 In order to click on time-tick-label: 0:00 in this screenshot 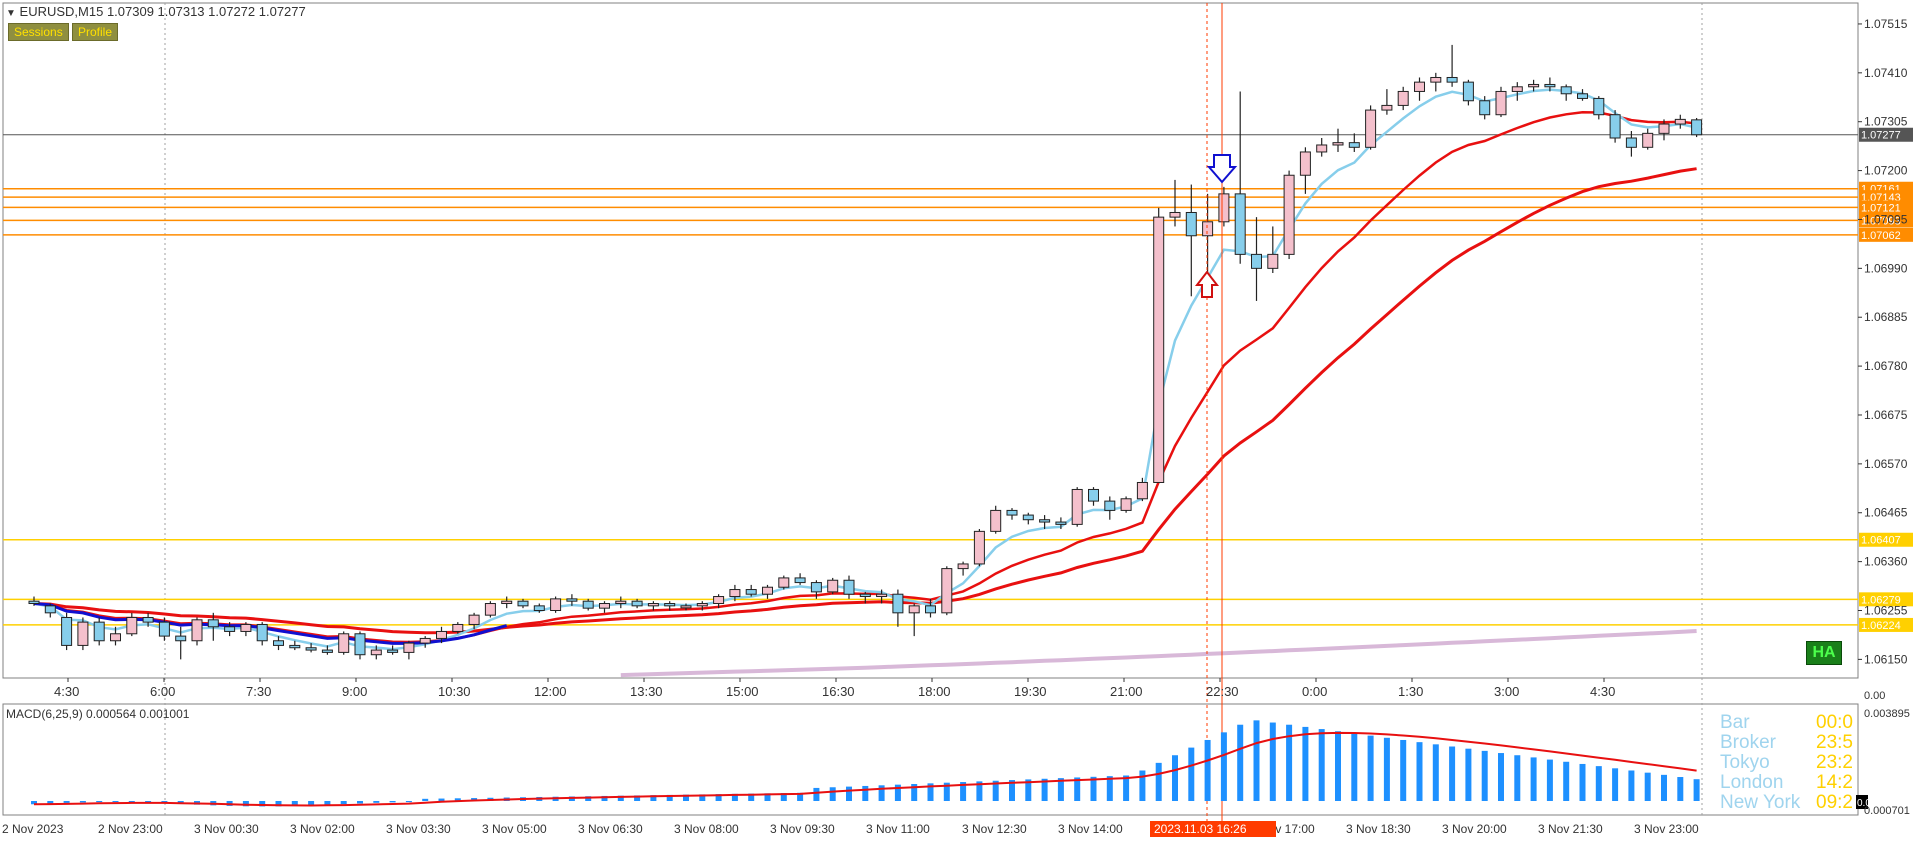, I will do `click(1314, 691)`.